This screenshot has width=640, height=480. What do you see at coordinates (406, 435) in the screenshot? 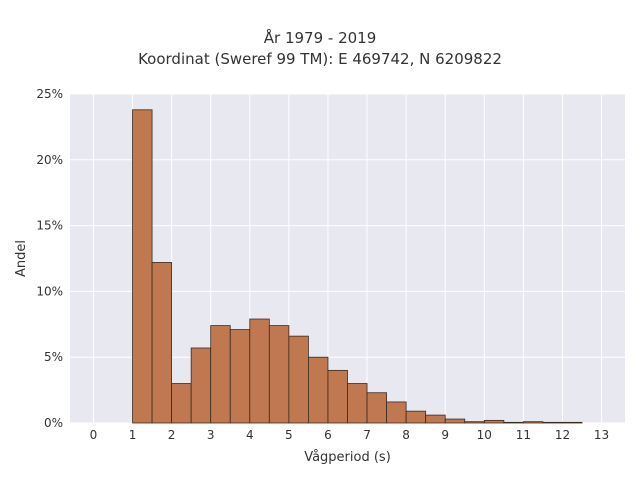
I see `x-tick-label: 8` at bounding box center [406, 435].